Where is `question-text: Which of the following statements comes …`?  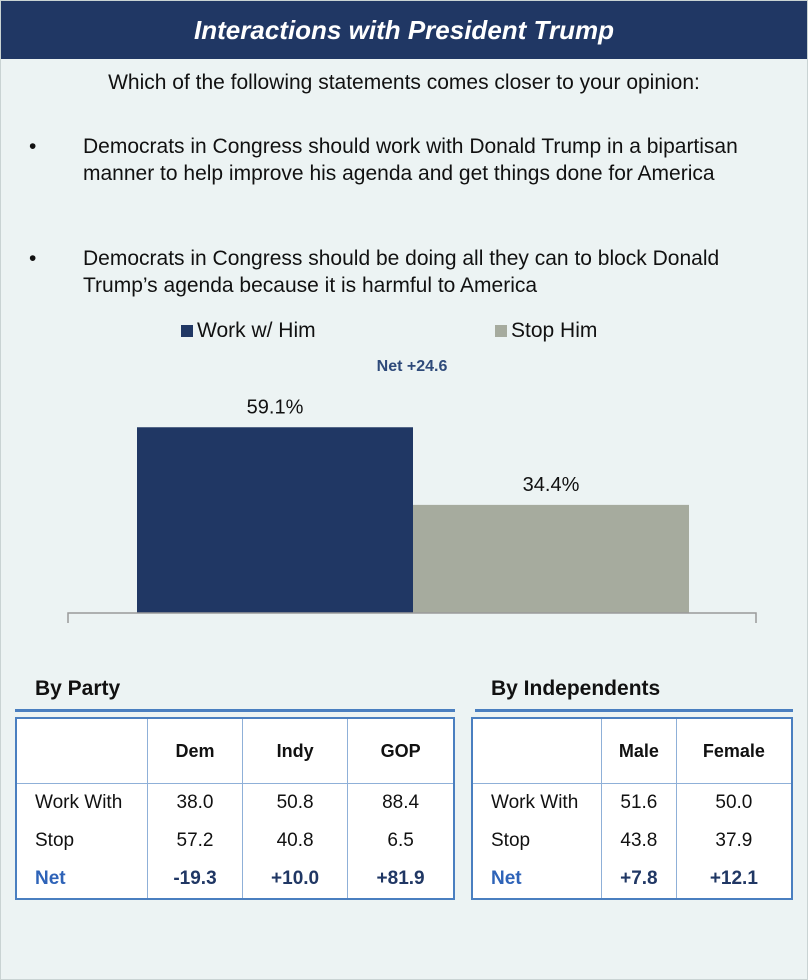 question-text: Which of the following statements comes … is located at coordinates (404, 82).